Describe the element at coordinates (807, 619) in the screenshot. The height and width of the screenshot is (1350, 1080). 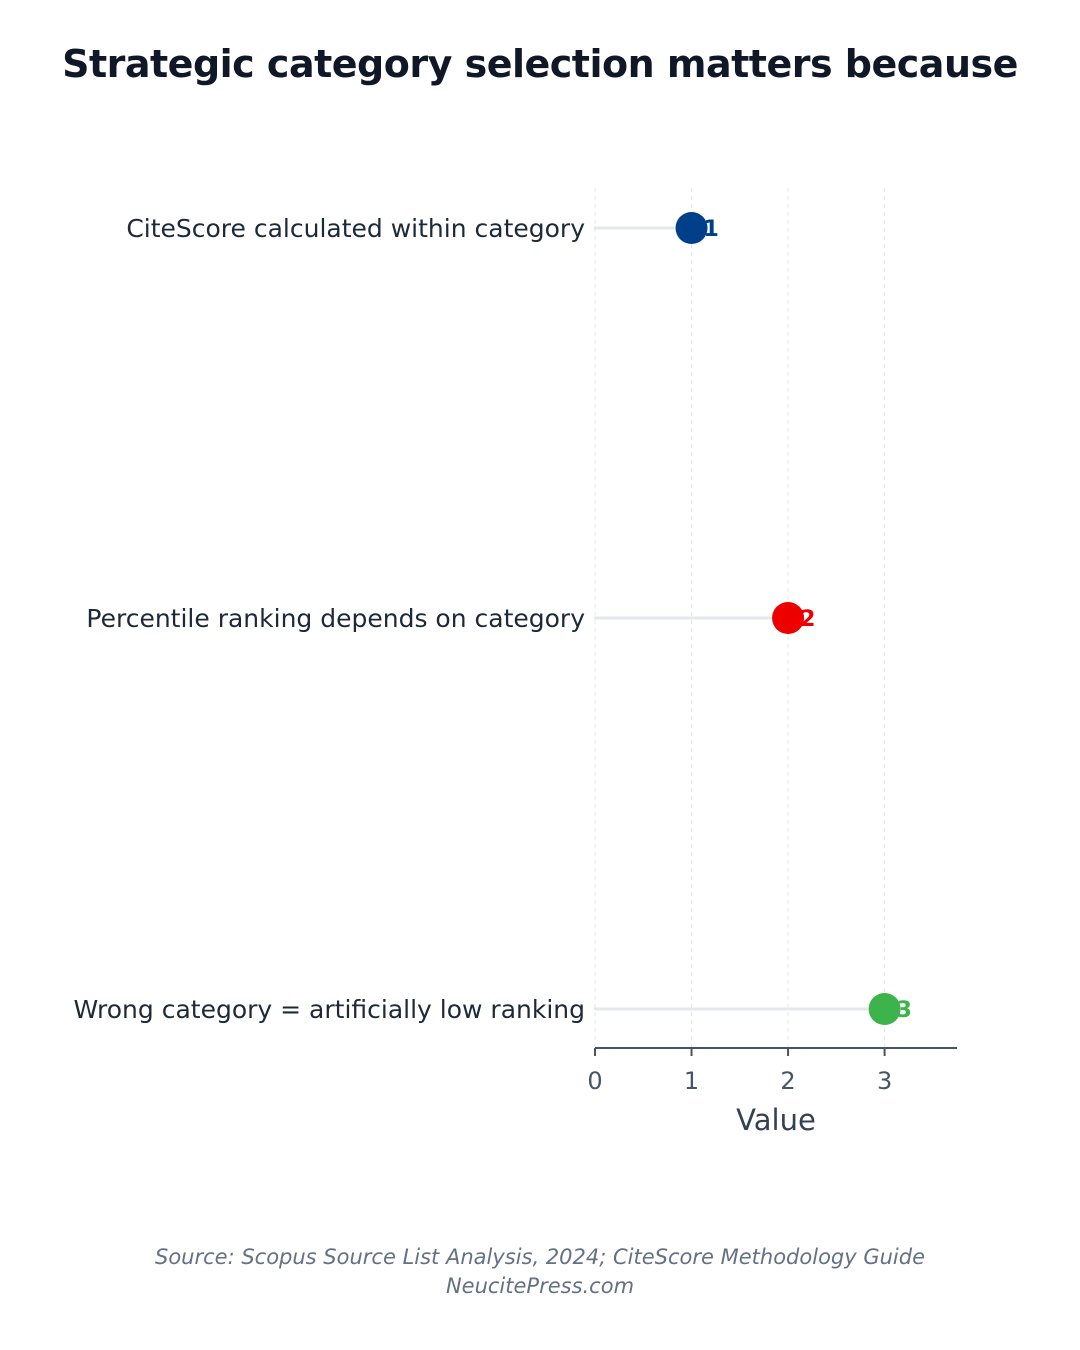
I see `value-label-2: 2` at that location.